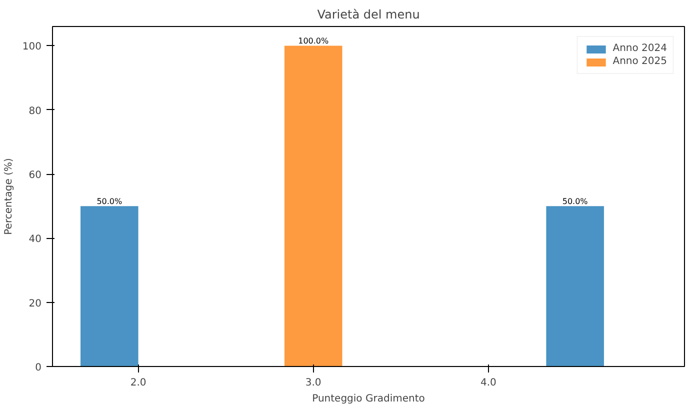 The image size is (692, 407). What do you see at coordinates (35, 304) in the screenshot?
I see `y-tick-label: 20` at bounding box center [35, 304].